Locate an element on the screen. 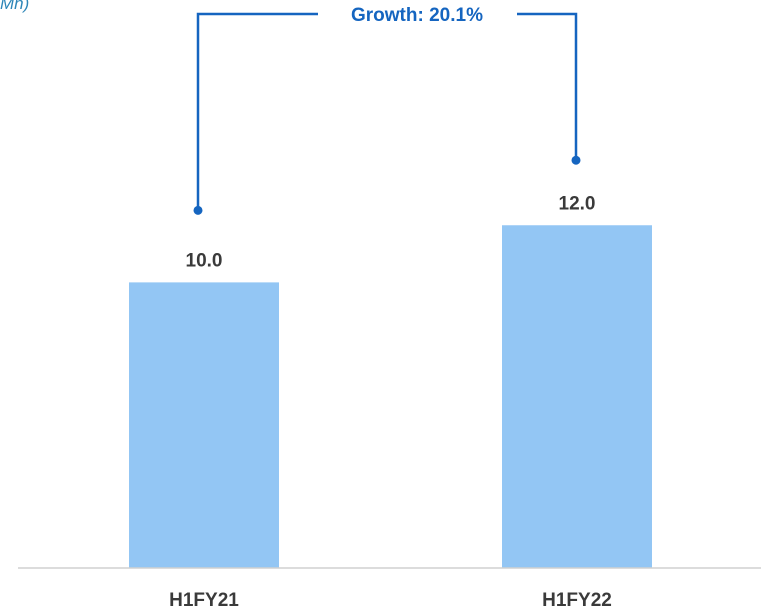  growth-annotation-label: Growth: 20.1% is located at coordinates (417, 15).